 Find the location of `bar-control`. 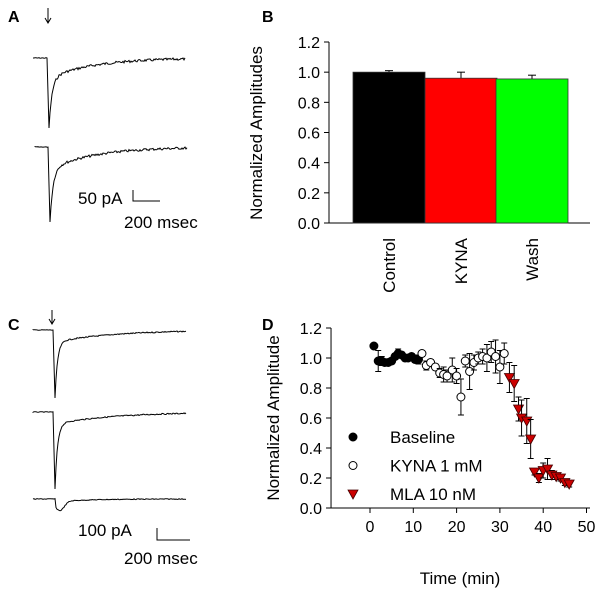

bar-control is located at coordinates (389, 147).